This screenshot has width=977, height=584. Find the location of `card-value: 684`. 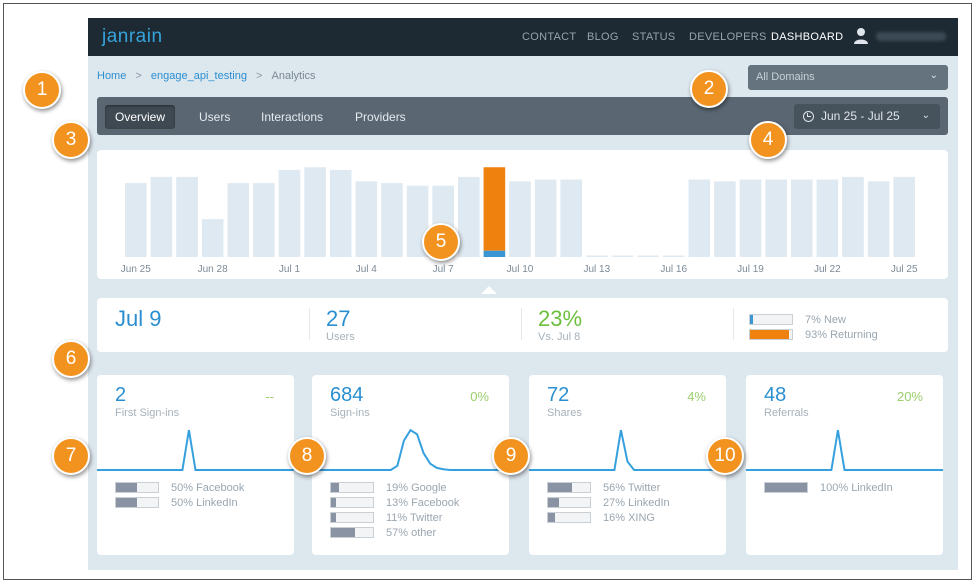

card-value: 684 is located at coordinates (347, 395).